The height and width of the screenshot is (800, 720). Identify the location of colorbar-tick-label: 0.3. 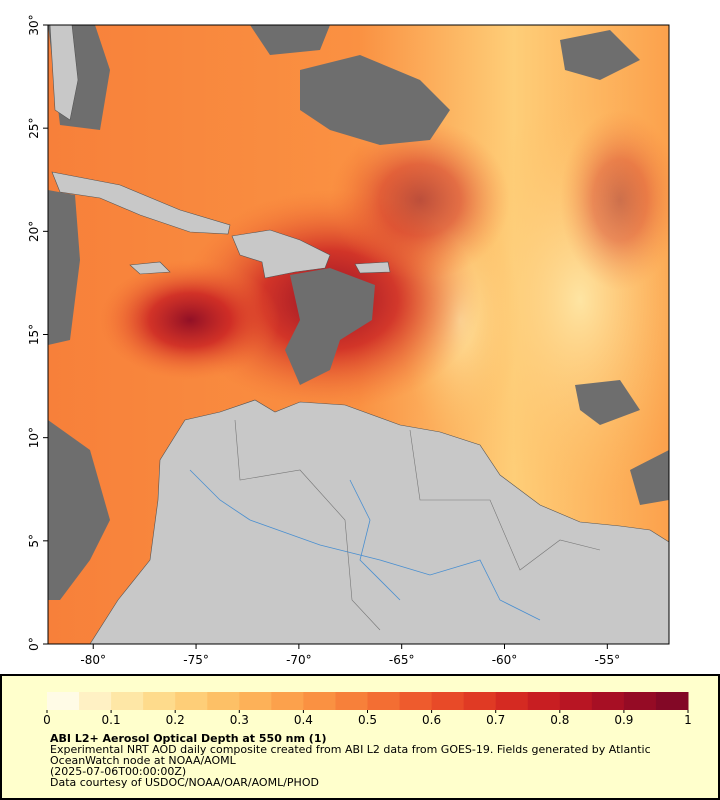
(239, 720).